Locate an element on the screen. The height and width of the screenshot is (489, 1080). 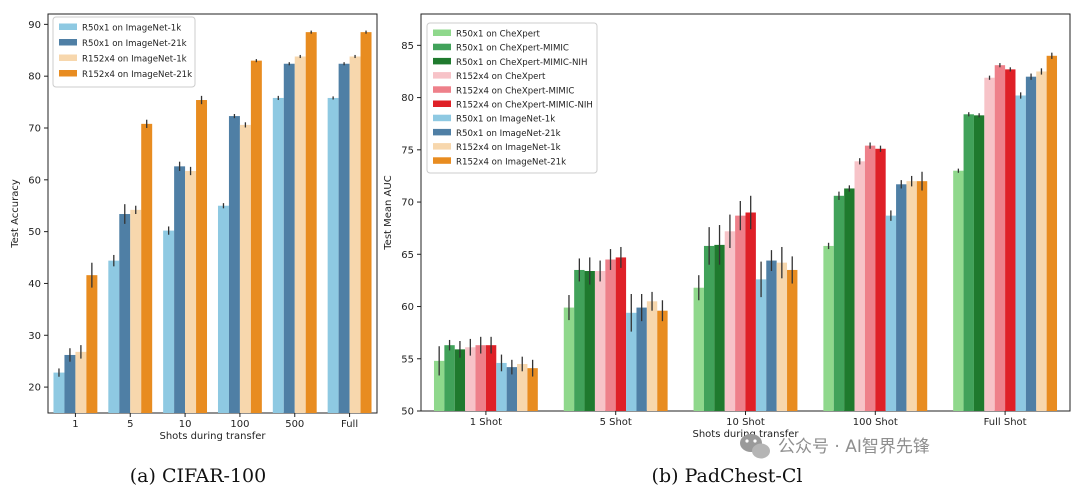
legend-entry: R152x4 on CheXpert-MIMIC is located at coordinates (515, 91).